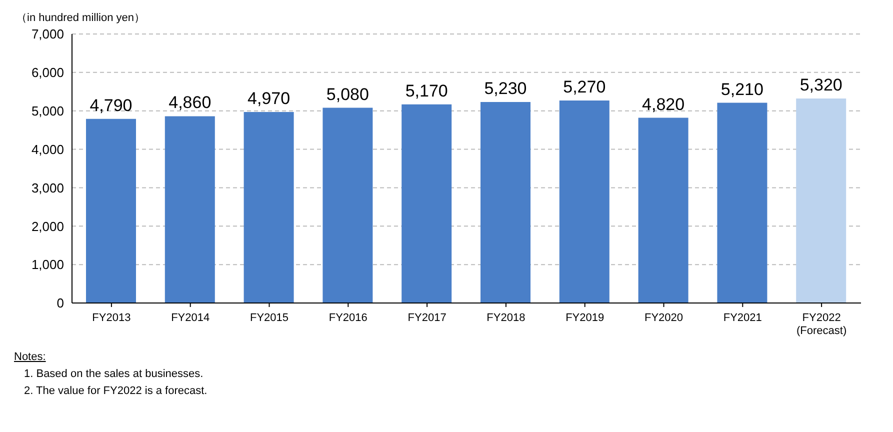 The height and width of the screenshot is (432, 893). What do you see at coordinates (348, 318) in the screenshot?
I see `x-tick-label: FY2016` at bounding box center [348, 318].